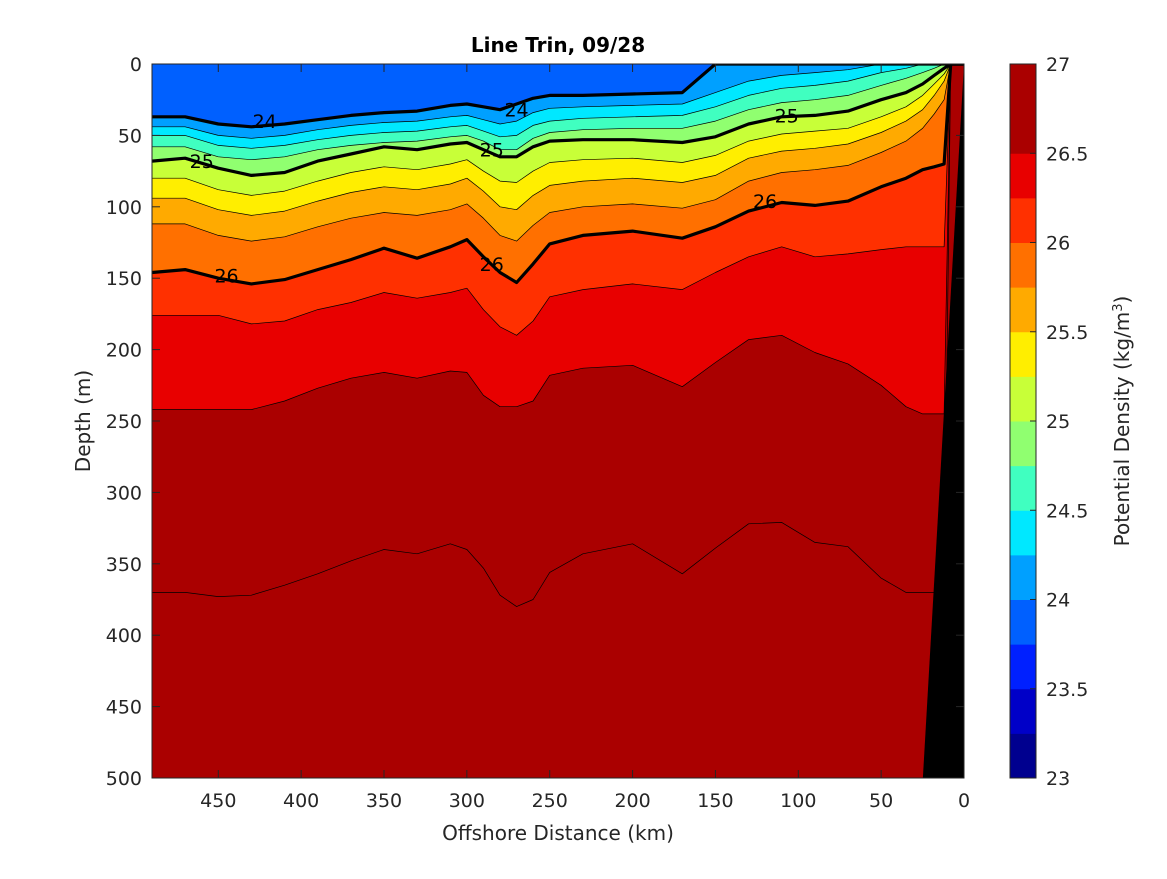 The height and width of the screenshot is (879, 1167). Describe the element at coordinates (1067, 511) in the screenshot. I see `colorbar-tick-label: 24.5` at that location.